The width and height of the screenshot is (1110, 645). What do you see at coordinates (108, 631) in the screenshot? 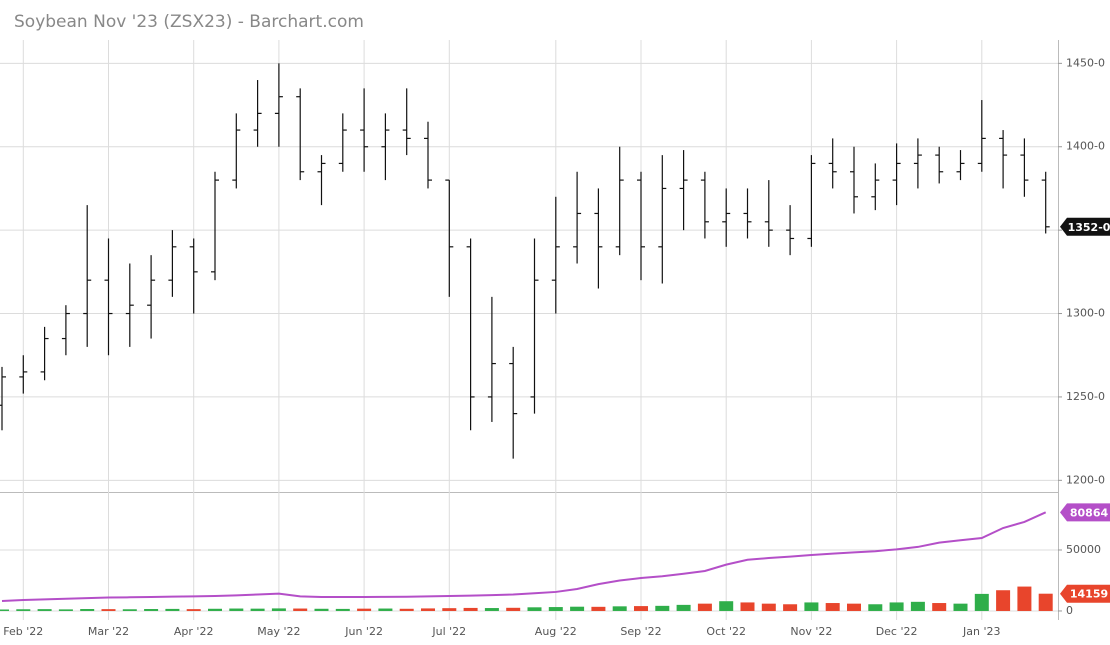
I see `x-tick-label: Mar '22` at bounding box center [108, 631].